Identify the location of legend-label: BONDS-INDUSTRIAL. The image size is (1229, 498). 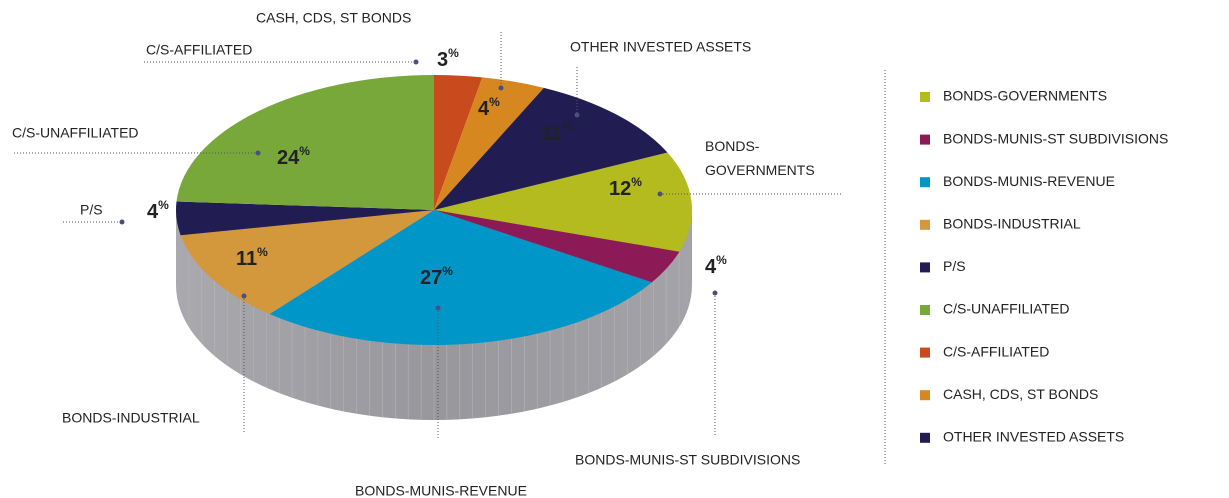
(1012, 224).